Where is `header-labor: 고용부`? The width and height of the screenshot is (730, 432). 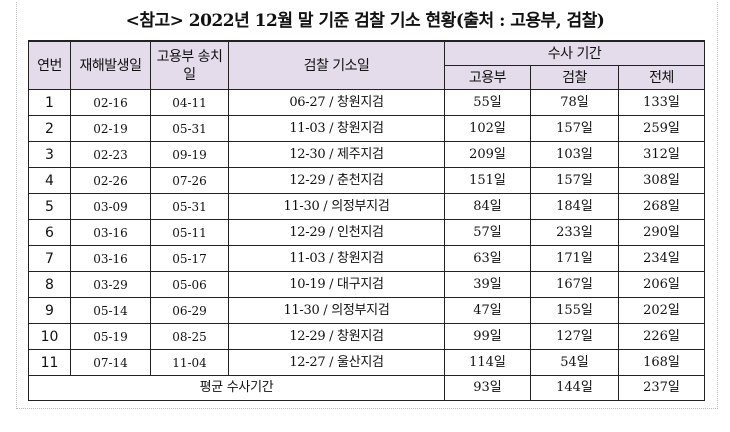 header-labor: 고용부 is located at coordinates (487, 77).